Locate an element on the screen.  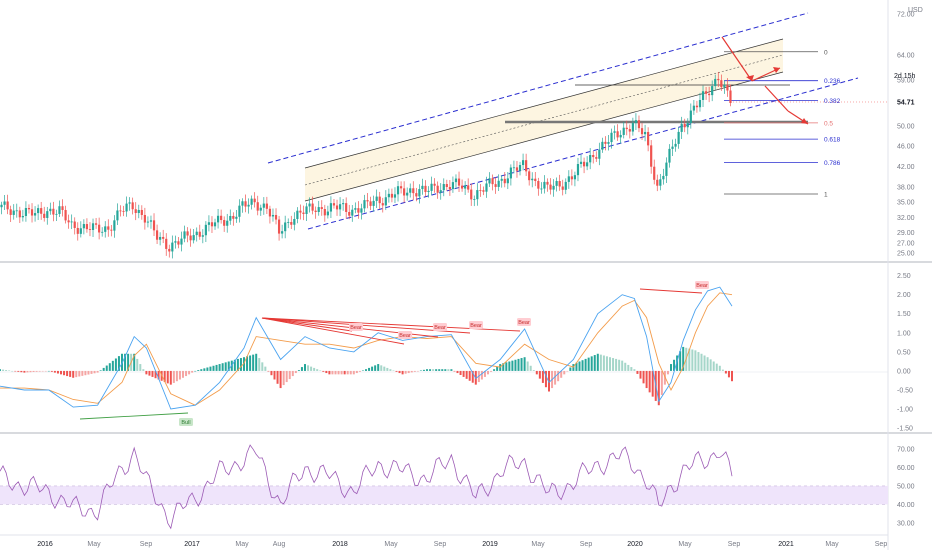
price-tick-0: 72.00 is located at coordinates (906, 15).